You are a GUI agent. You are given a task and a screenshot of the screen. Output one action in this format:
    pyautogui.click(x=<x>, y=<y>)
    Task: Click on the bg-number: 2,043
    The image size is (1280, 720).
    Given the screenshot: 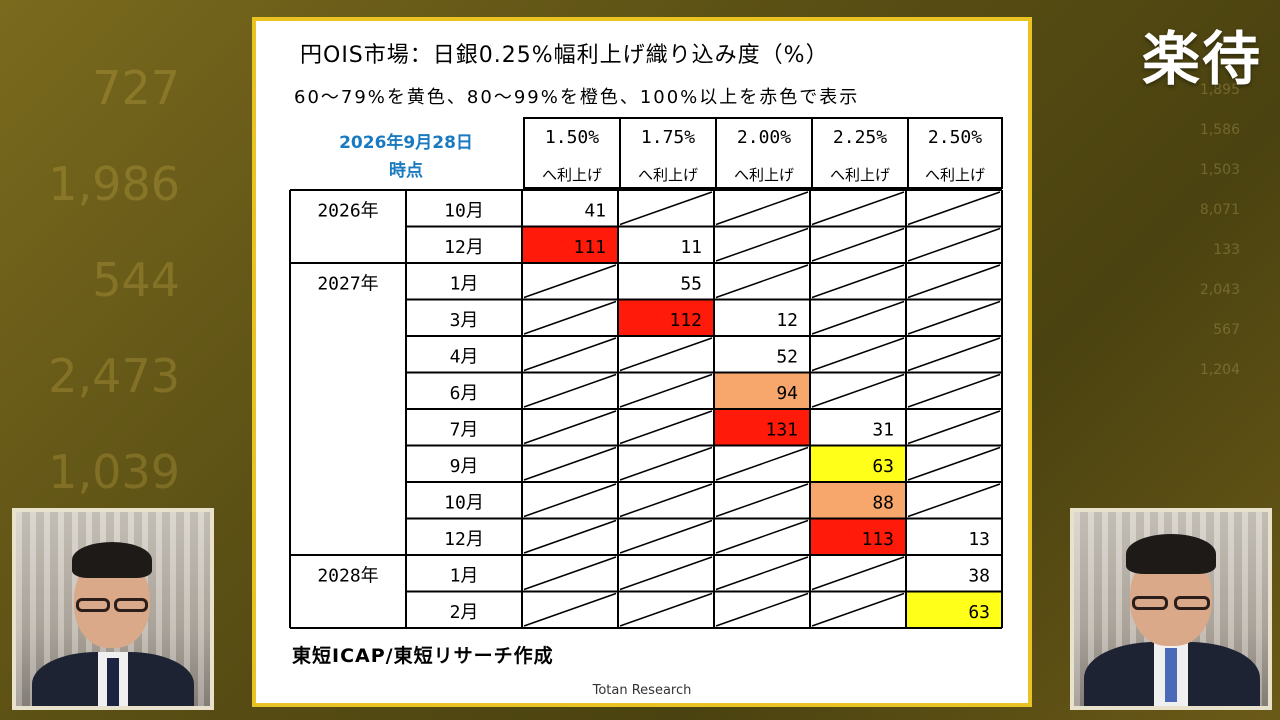 What is the action you would take?
    pyautogui.click(x=1219, y=290)
    